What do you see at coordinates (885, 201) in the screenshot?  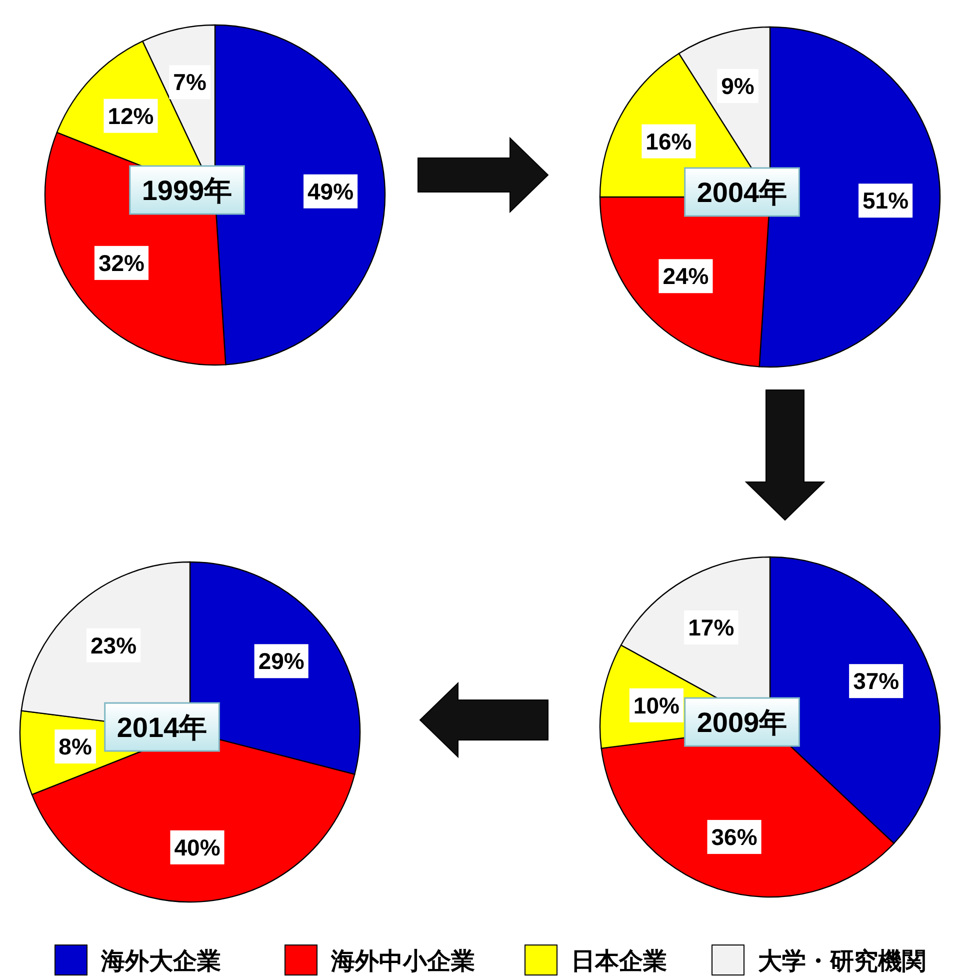 I see `data-label: 51%` at bounding box center [885, 201].